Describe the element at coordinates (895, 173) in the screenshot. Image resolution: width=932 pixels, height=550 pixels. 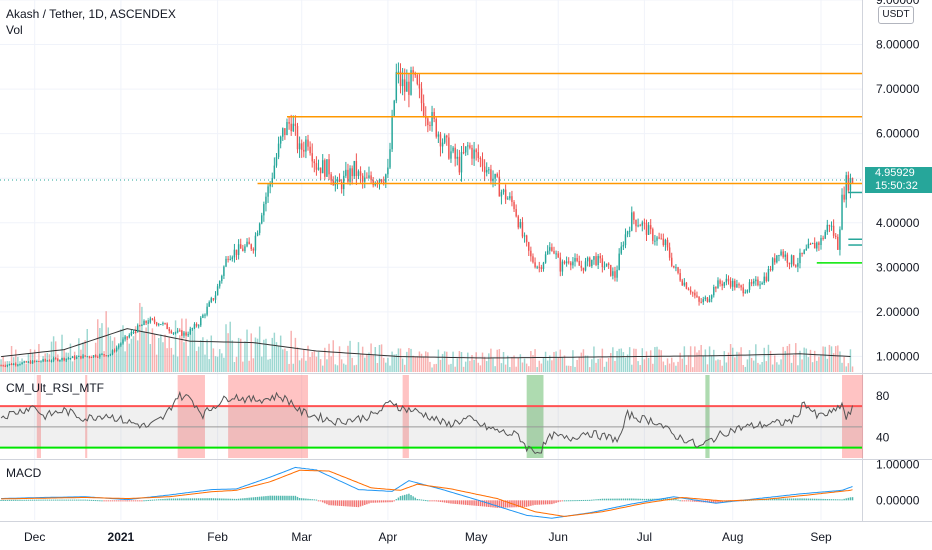
I see `last-price-value: 4.95929` at that location.